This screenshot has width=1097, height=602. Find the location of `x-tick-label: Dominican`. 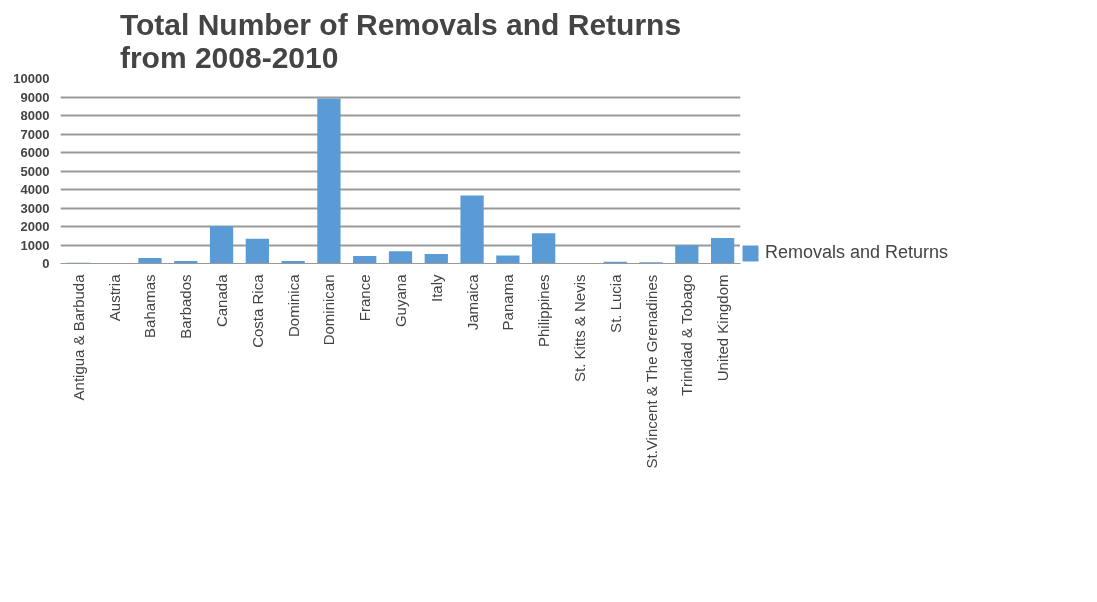

x-tick-label: Dominican is located at coordinates (329, 310).